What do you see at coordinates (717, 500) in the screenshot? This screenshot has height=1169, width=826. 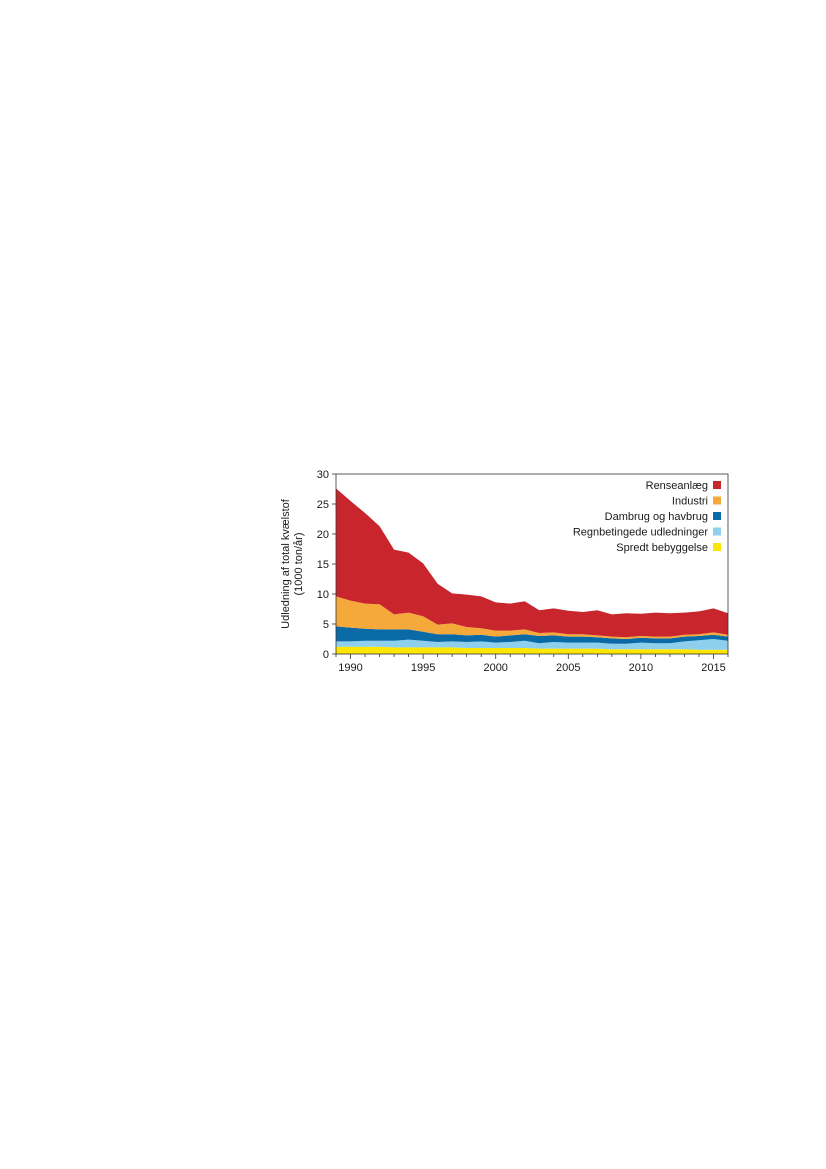 I see `legend-swatch-industri` at bounding box center [717, 500].